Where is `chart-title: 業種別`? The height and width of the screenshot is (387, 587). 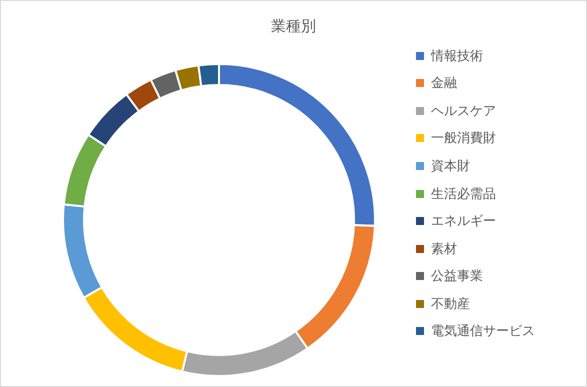
chart-title: 業種別 is located at coordinates (293, 26).